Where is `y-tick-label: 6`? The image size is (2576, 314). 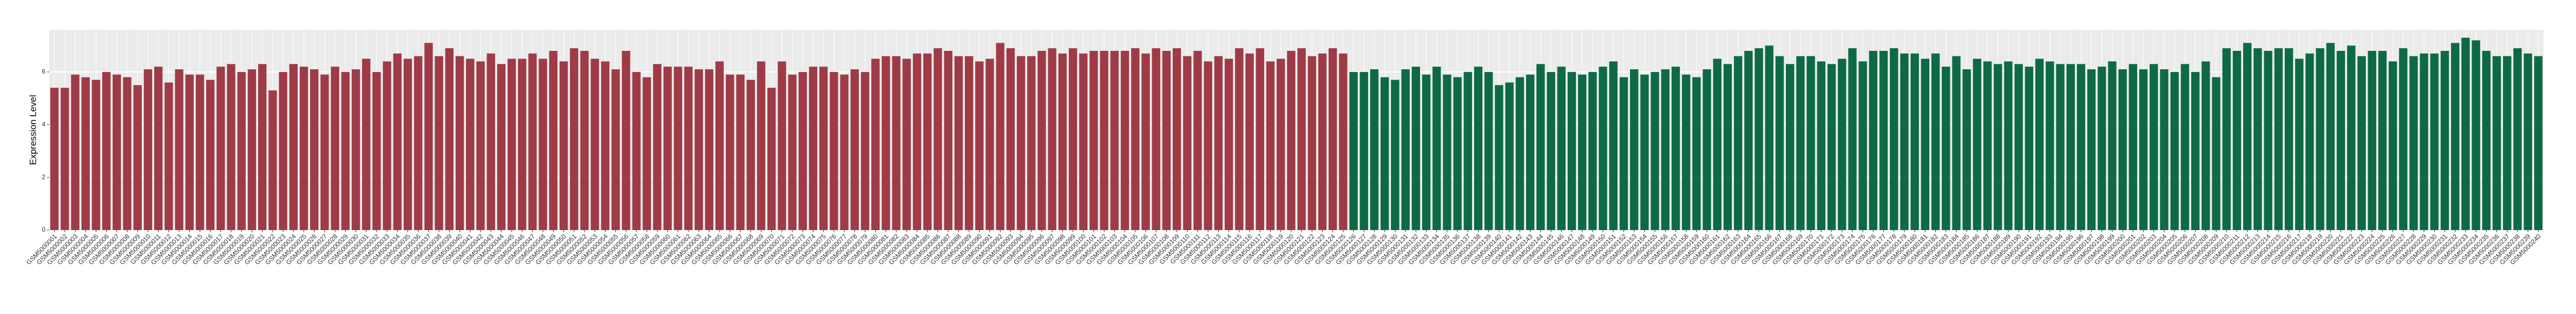
y-tick-label: 6 is located at coordinates (43, 71).